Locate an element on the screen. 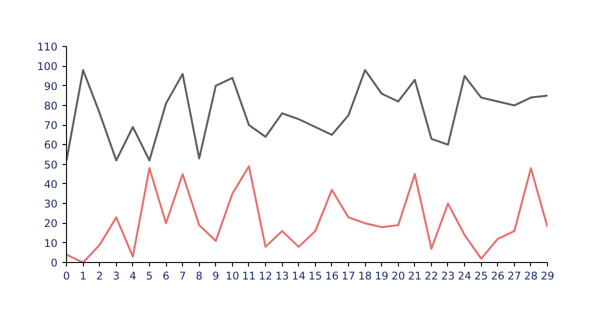 Image resolution: width=590 pixels, height=327 pixels. x-tick-label: 11 is located at coordinates (249, 276).